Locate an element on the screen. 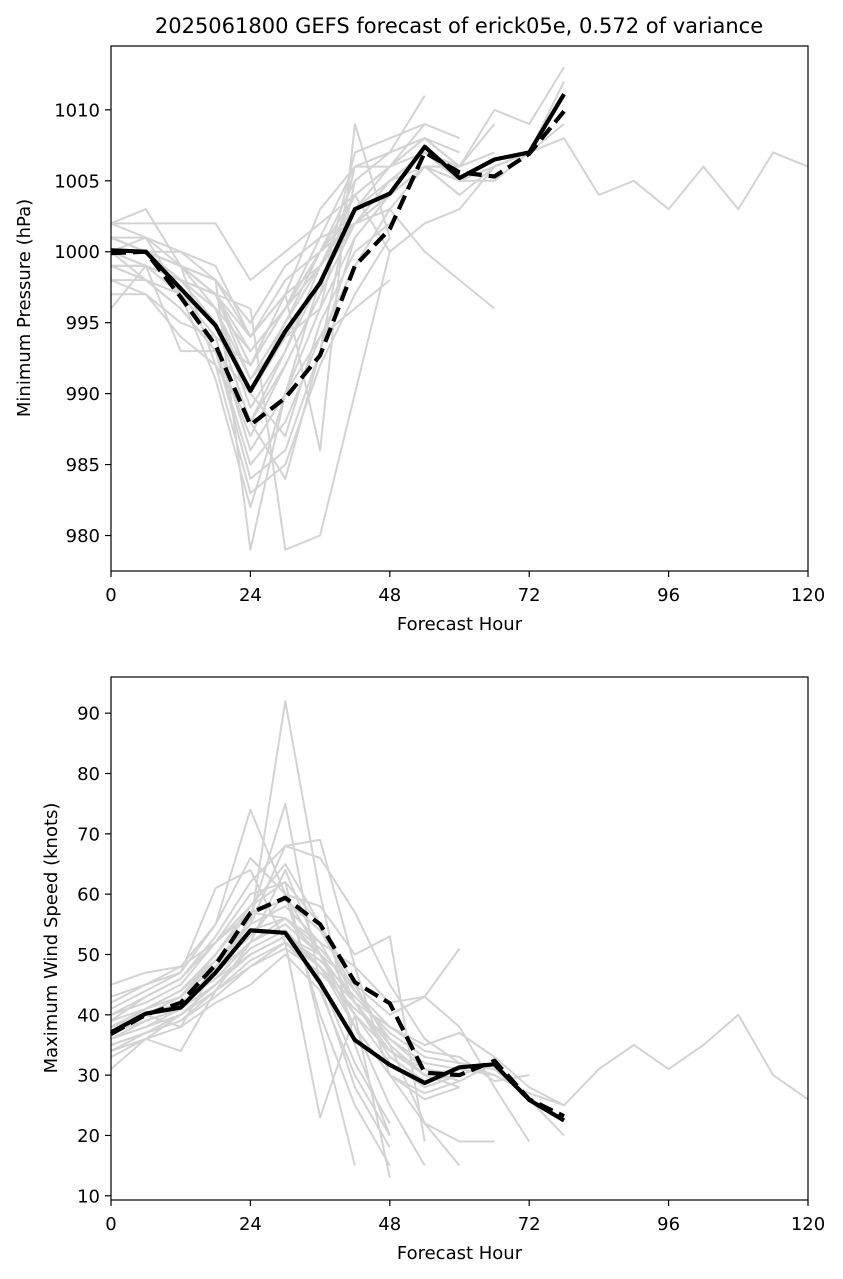 Image resolution: width=843 pixels, height=1279 pixels. pressure-y-tick-label: 995 is located at coordinates (83, 323).